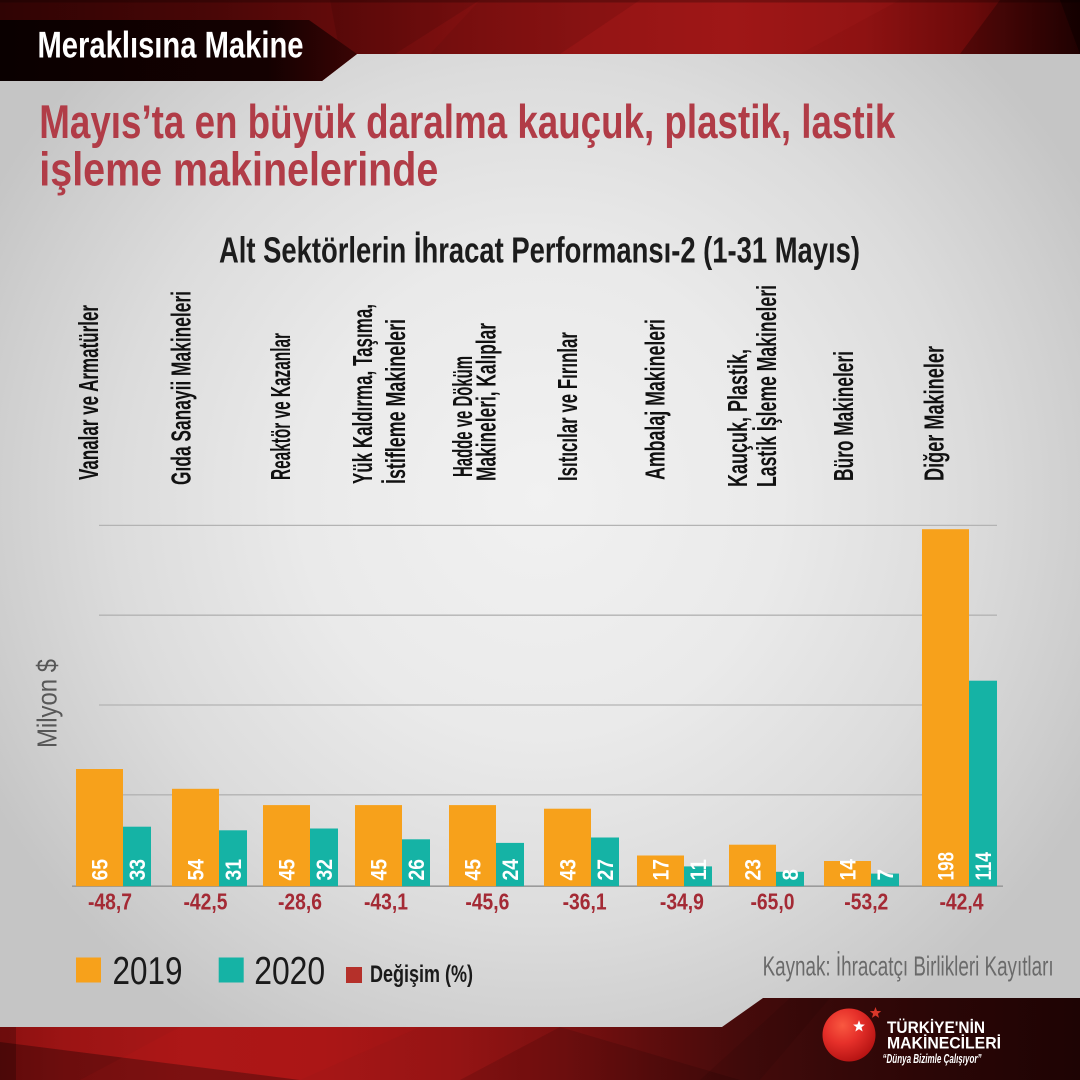 The width and height of the screenshot is (1080, 1080). What do you see at coordinates (936, 1027) in the screenshot?
I see `svg-text: TÜRKİYE'NİN` at bounding box center [936, 1027].